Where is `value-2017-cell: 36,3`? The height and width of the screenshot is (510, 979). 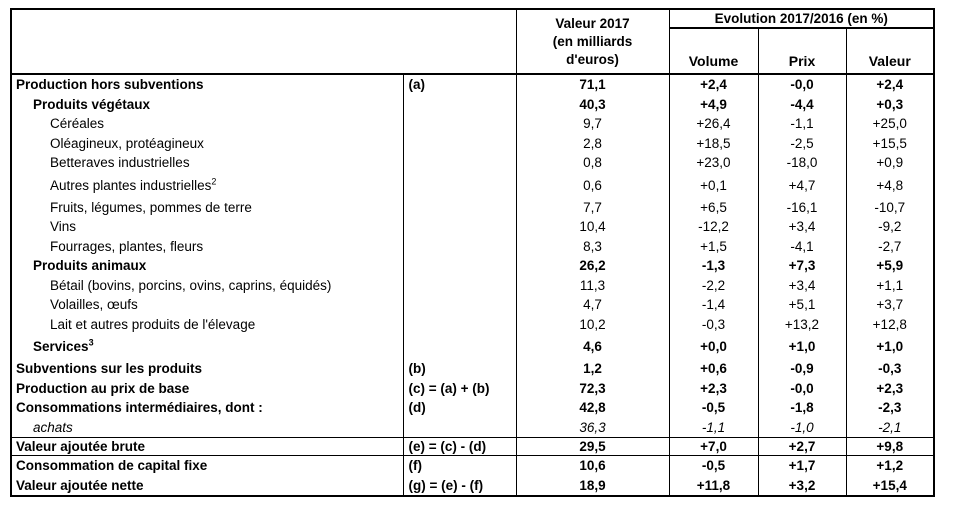
value-2017-cell: 36,3 is located at coordinates (593, 427).